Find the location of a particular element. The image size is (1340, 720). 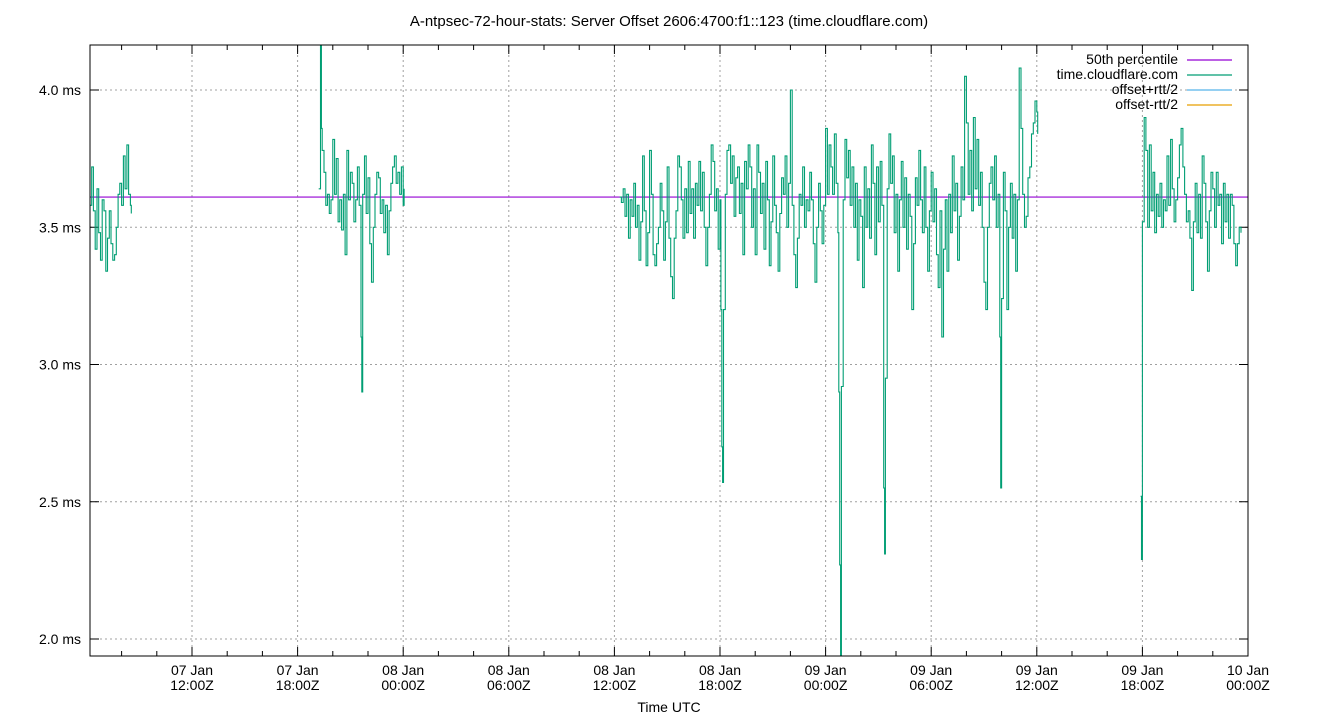

x-axis-label: Time UTC is located at coordinates (668, 707).